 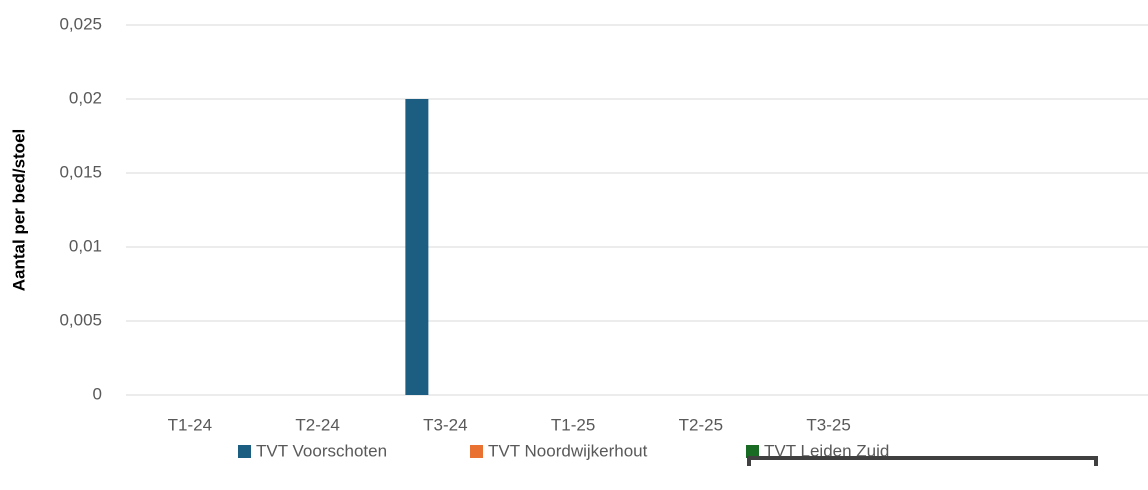 What do you see at coordinates (80, 319) in the screenshot?
I see `y-tick-label: 0,005` at bounding box center [80, 319].